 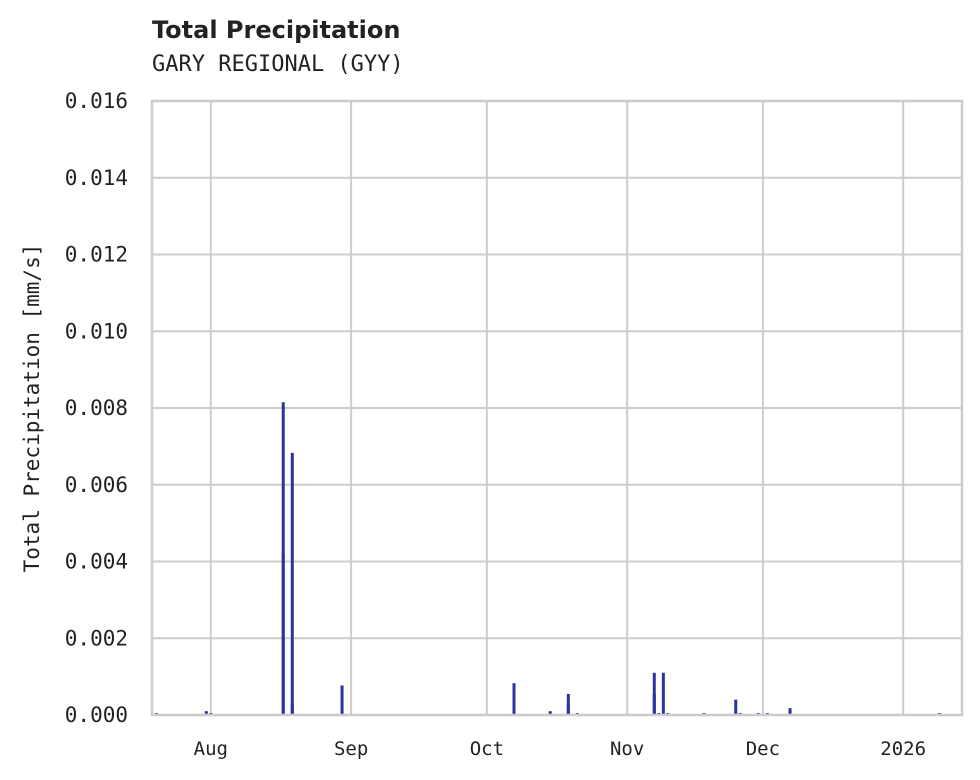 What do you see at coordinates (276, 30) in the screenshot?
I see `chart-title: Total Precipitation` at bounding box center [276, 30].